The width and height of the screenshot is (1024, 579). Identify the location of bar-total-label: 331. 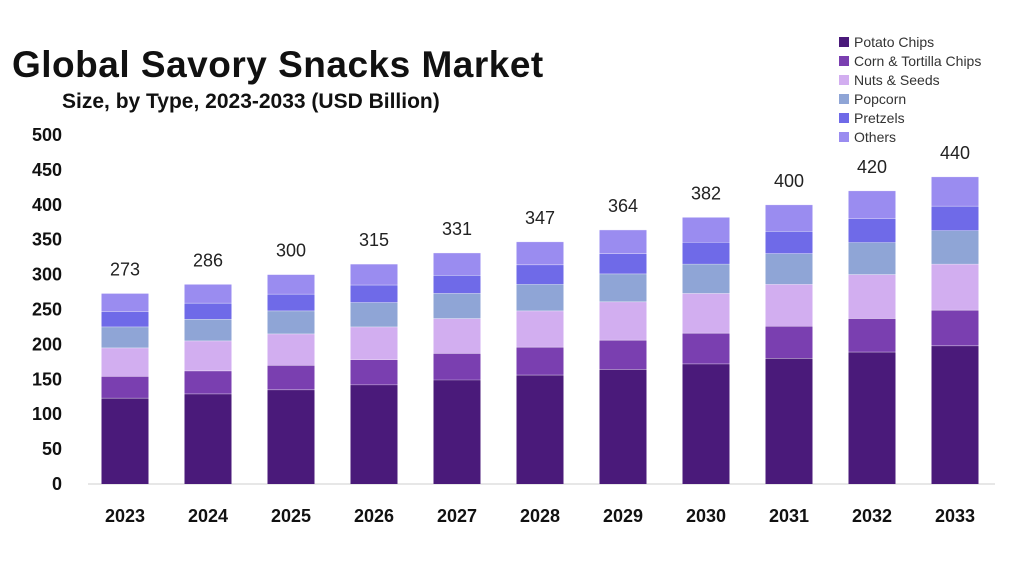
(457, 229).